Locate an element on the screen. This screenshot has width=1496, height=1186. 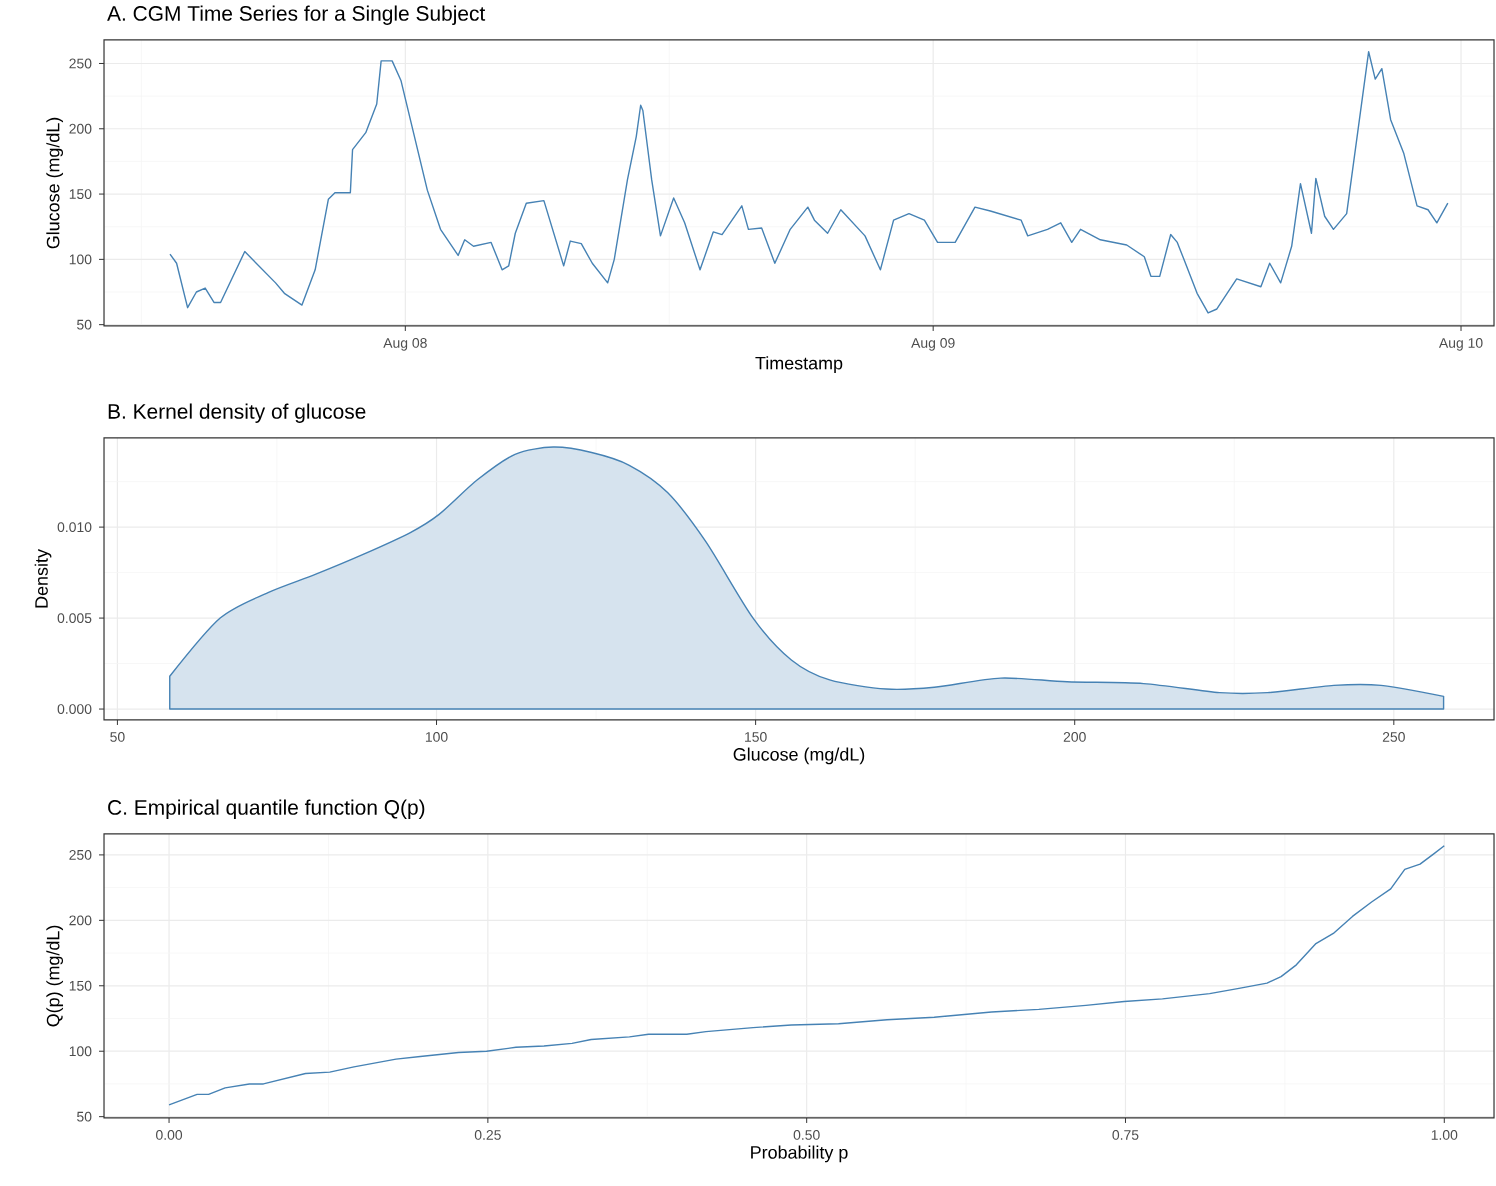
x-axis-title: Probability p is located at coordinates (799, 1154).